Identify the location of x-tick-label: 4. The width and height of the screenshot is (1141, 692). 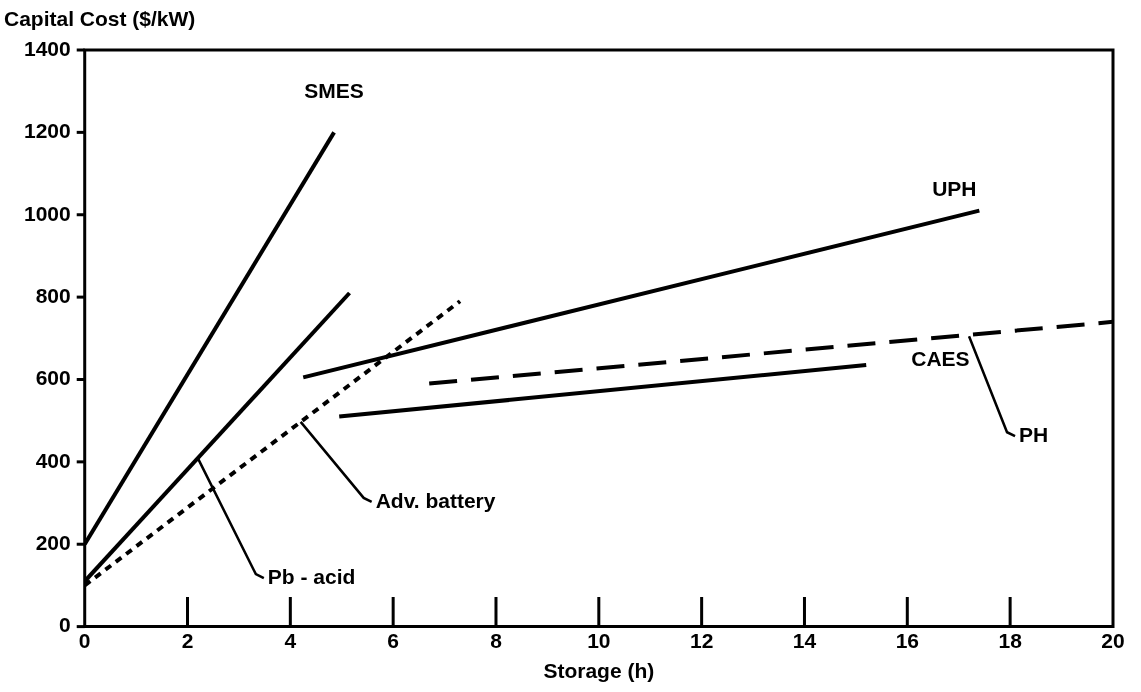
(290, 640).